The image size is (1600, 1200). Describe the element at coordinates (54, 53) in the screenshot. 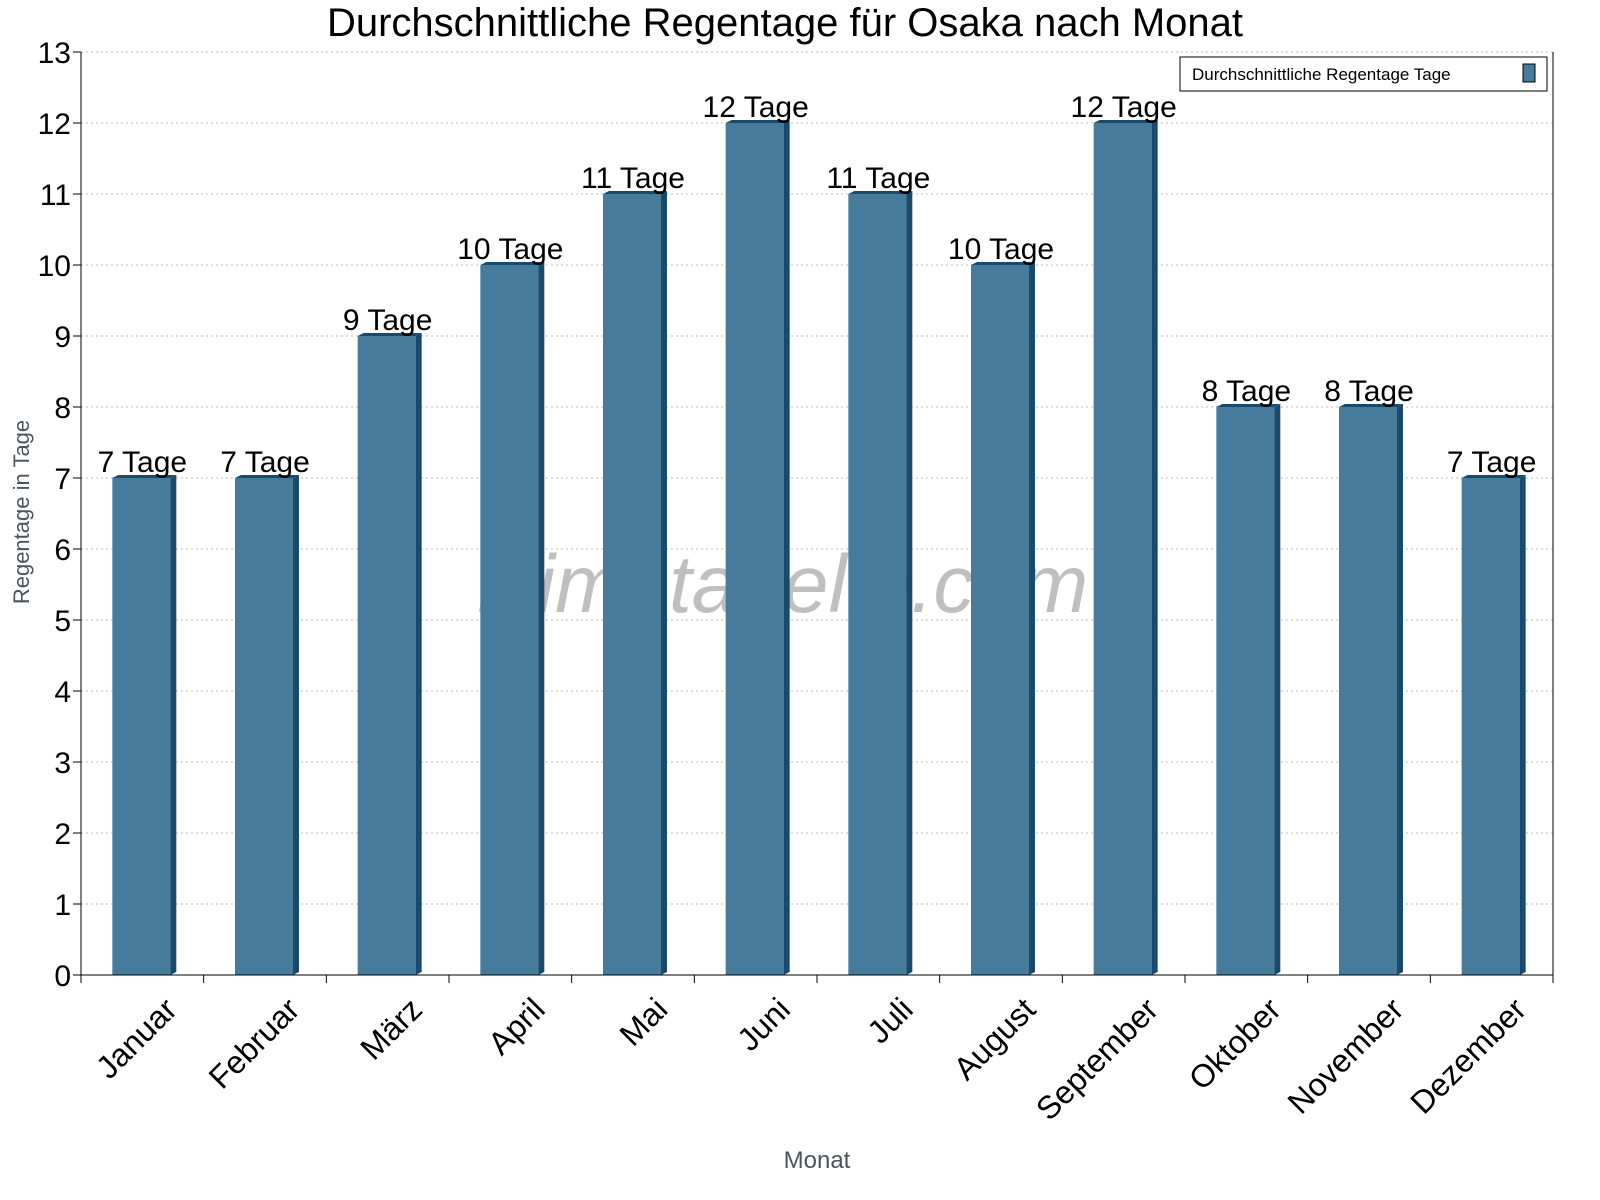

I see `y-tick-label: 13` at that location.